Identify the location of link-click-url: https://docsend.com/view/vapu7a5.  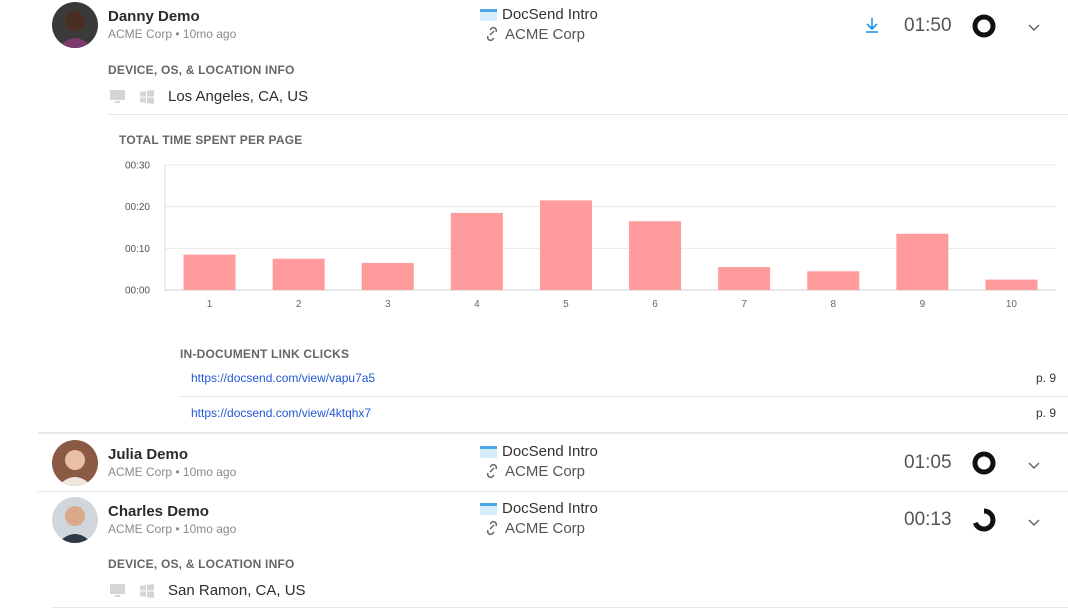
(283, 378).